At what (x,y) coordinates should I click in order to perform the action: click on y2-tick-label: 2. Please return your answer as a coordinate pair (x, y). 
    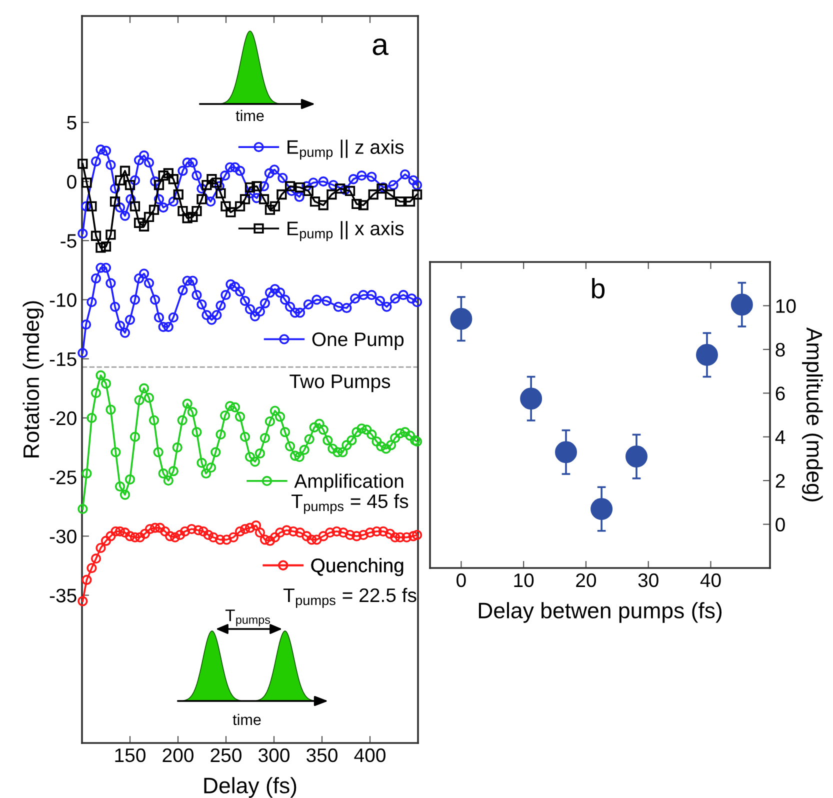
    Looking at the image, I should click on (780, 481).